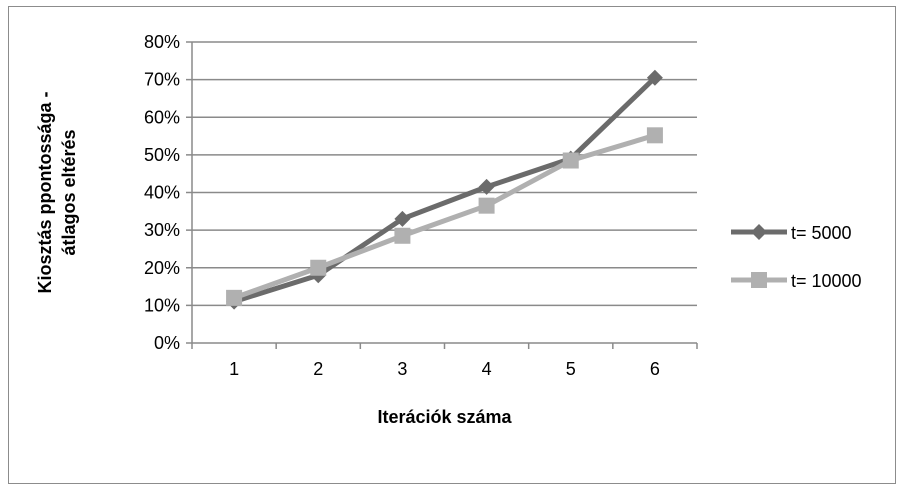 The image size is (904, 491). What do you see at coordinates (69, 192) in the screenshot?
I see `y-axis-title-line: átlagos eltérés` at bounding box center [69, 192].